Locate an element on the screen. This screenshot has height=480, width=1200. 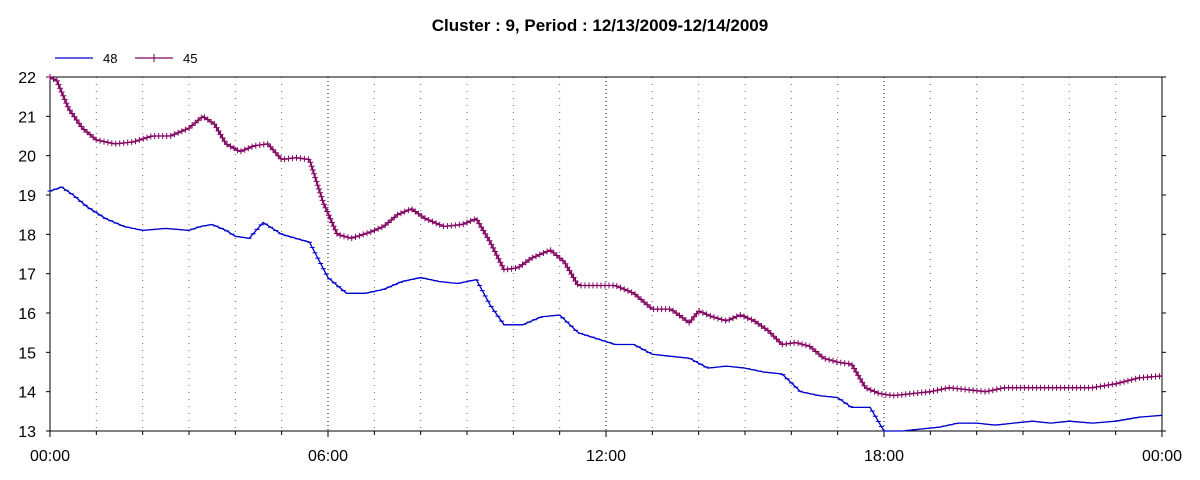
y-tick-label: 16 is located at coordinates (27, 314).